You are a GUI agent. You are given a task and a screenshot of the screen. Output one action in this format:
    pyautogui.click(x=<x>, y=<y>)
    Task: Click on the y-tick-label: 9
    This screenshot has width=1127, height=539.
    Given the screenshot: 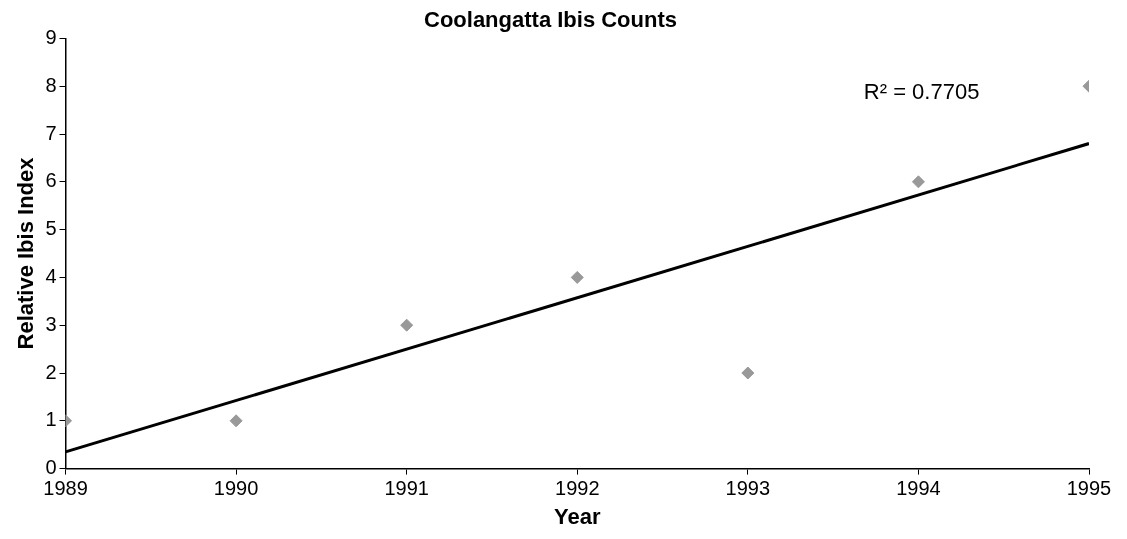 What is the action you would take?
    pyautogui.click(x=51, y=36)
    